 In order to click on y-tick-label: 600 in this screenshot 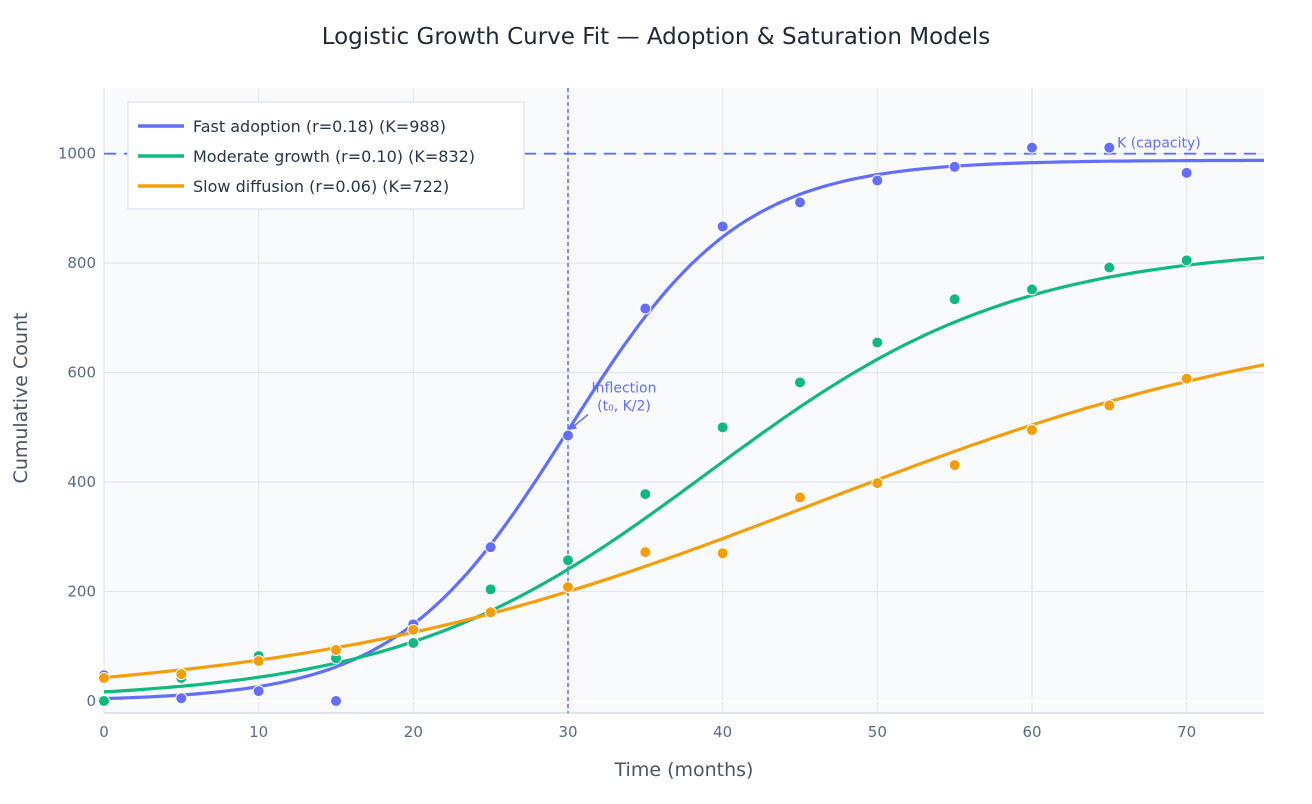, I will do `click(81, 373)`.